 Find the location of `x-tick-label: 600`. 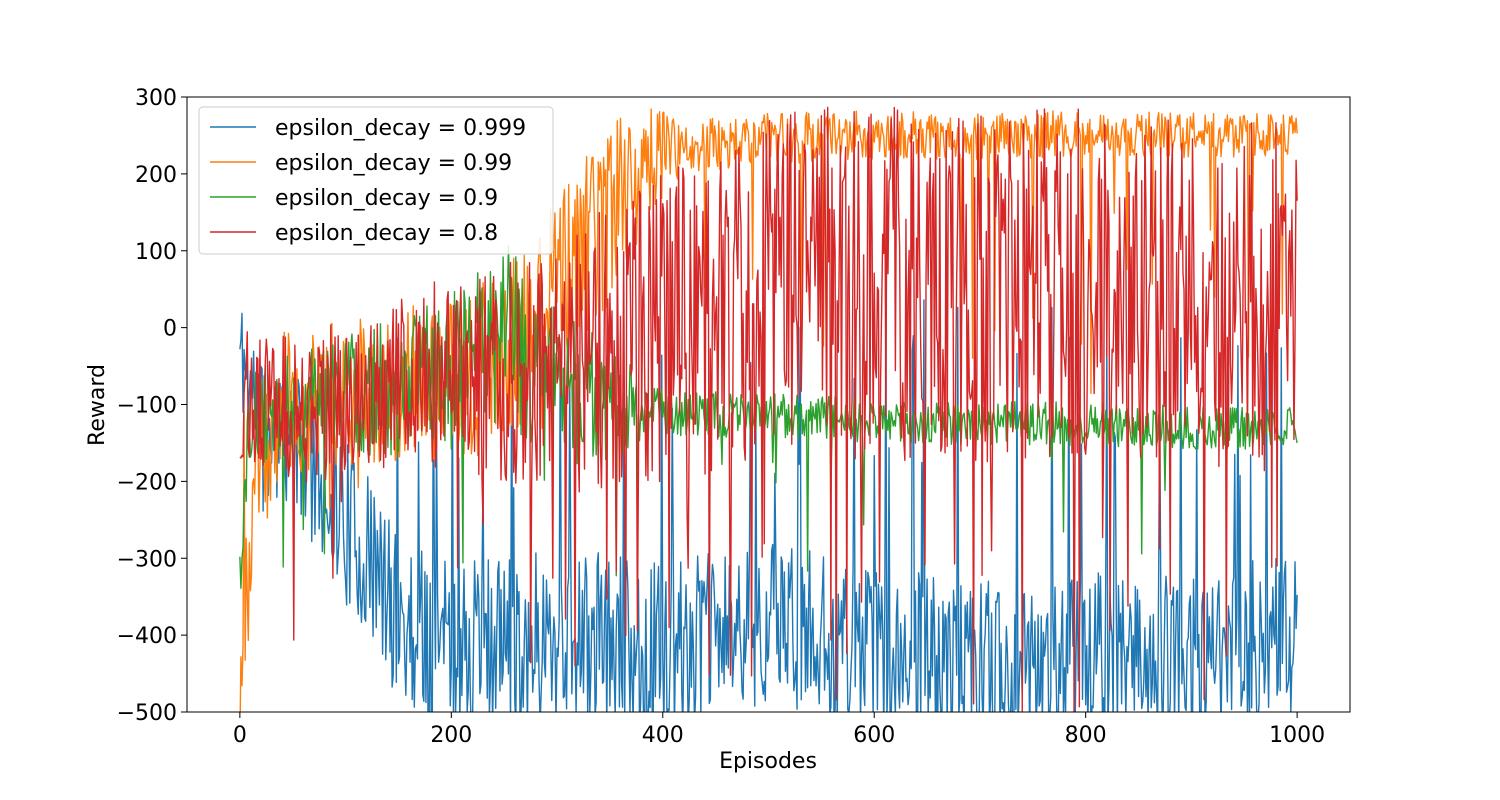

x-tick-label: 600 is located at coordinates (874, 735).